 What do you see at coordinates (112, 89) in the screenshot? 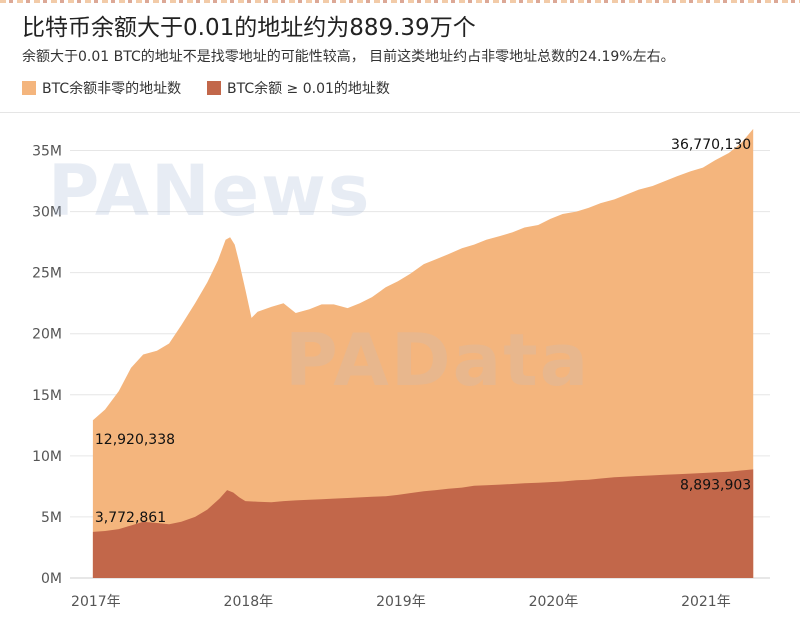
I see `legend-label-nonzero: BTC余额非零的地址数` at bounding box center [112, 89].